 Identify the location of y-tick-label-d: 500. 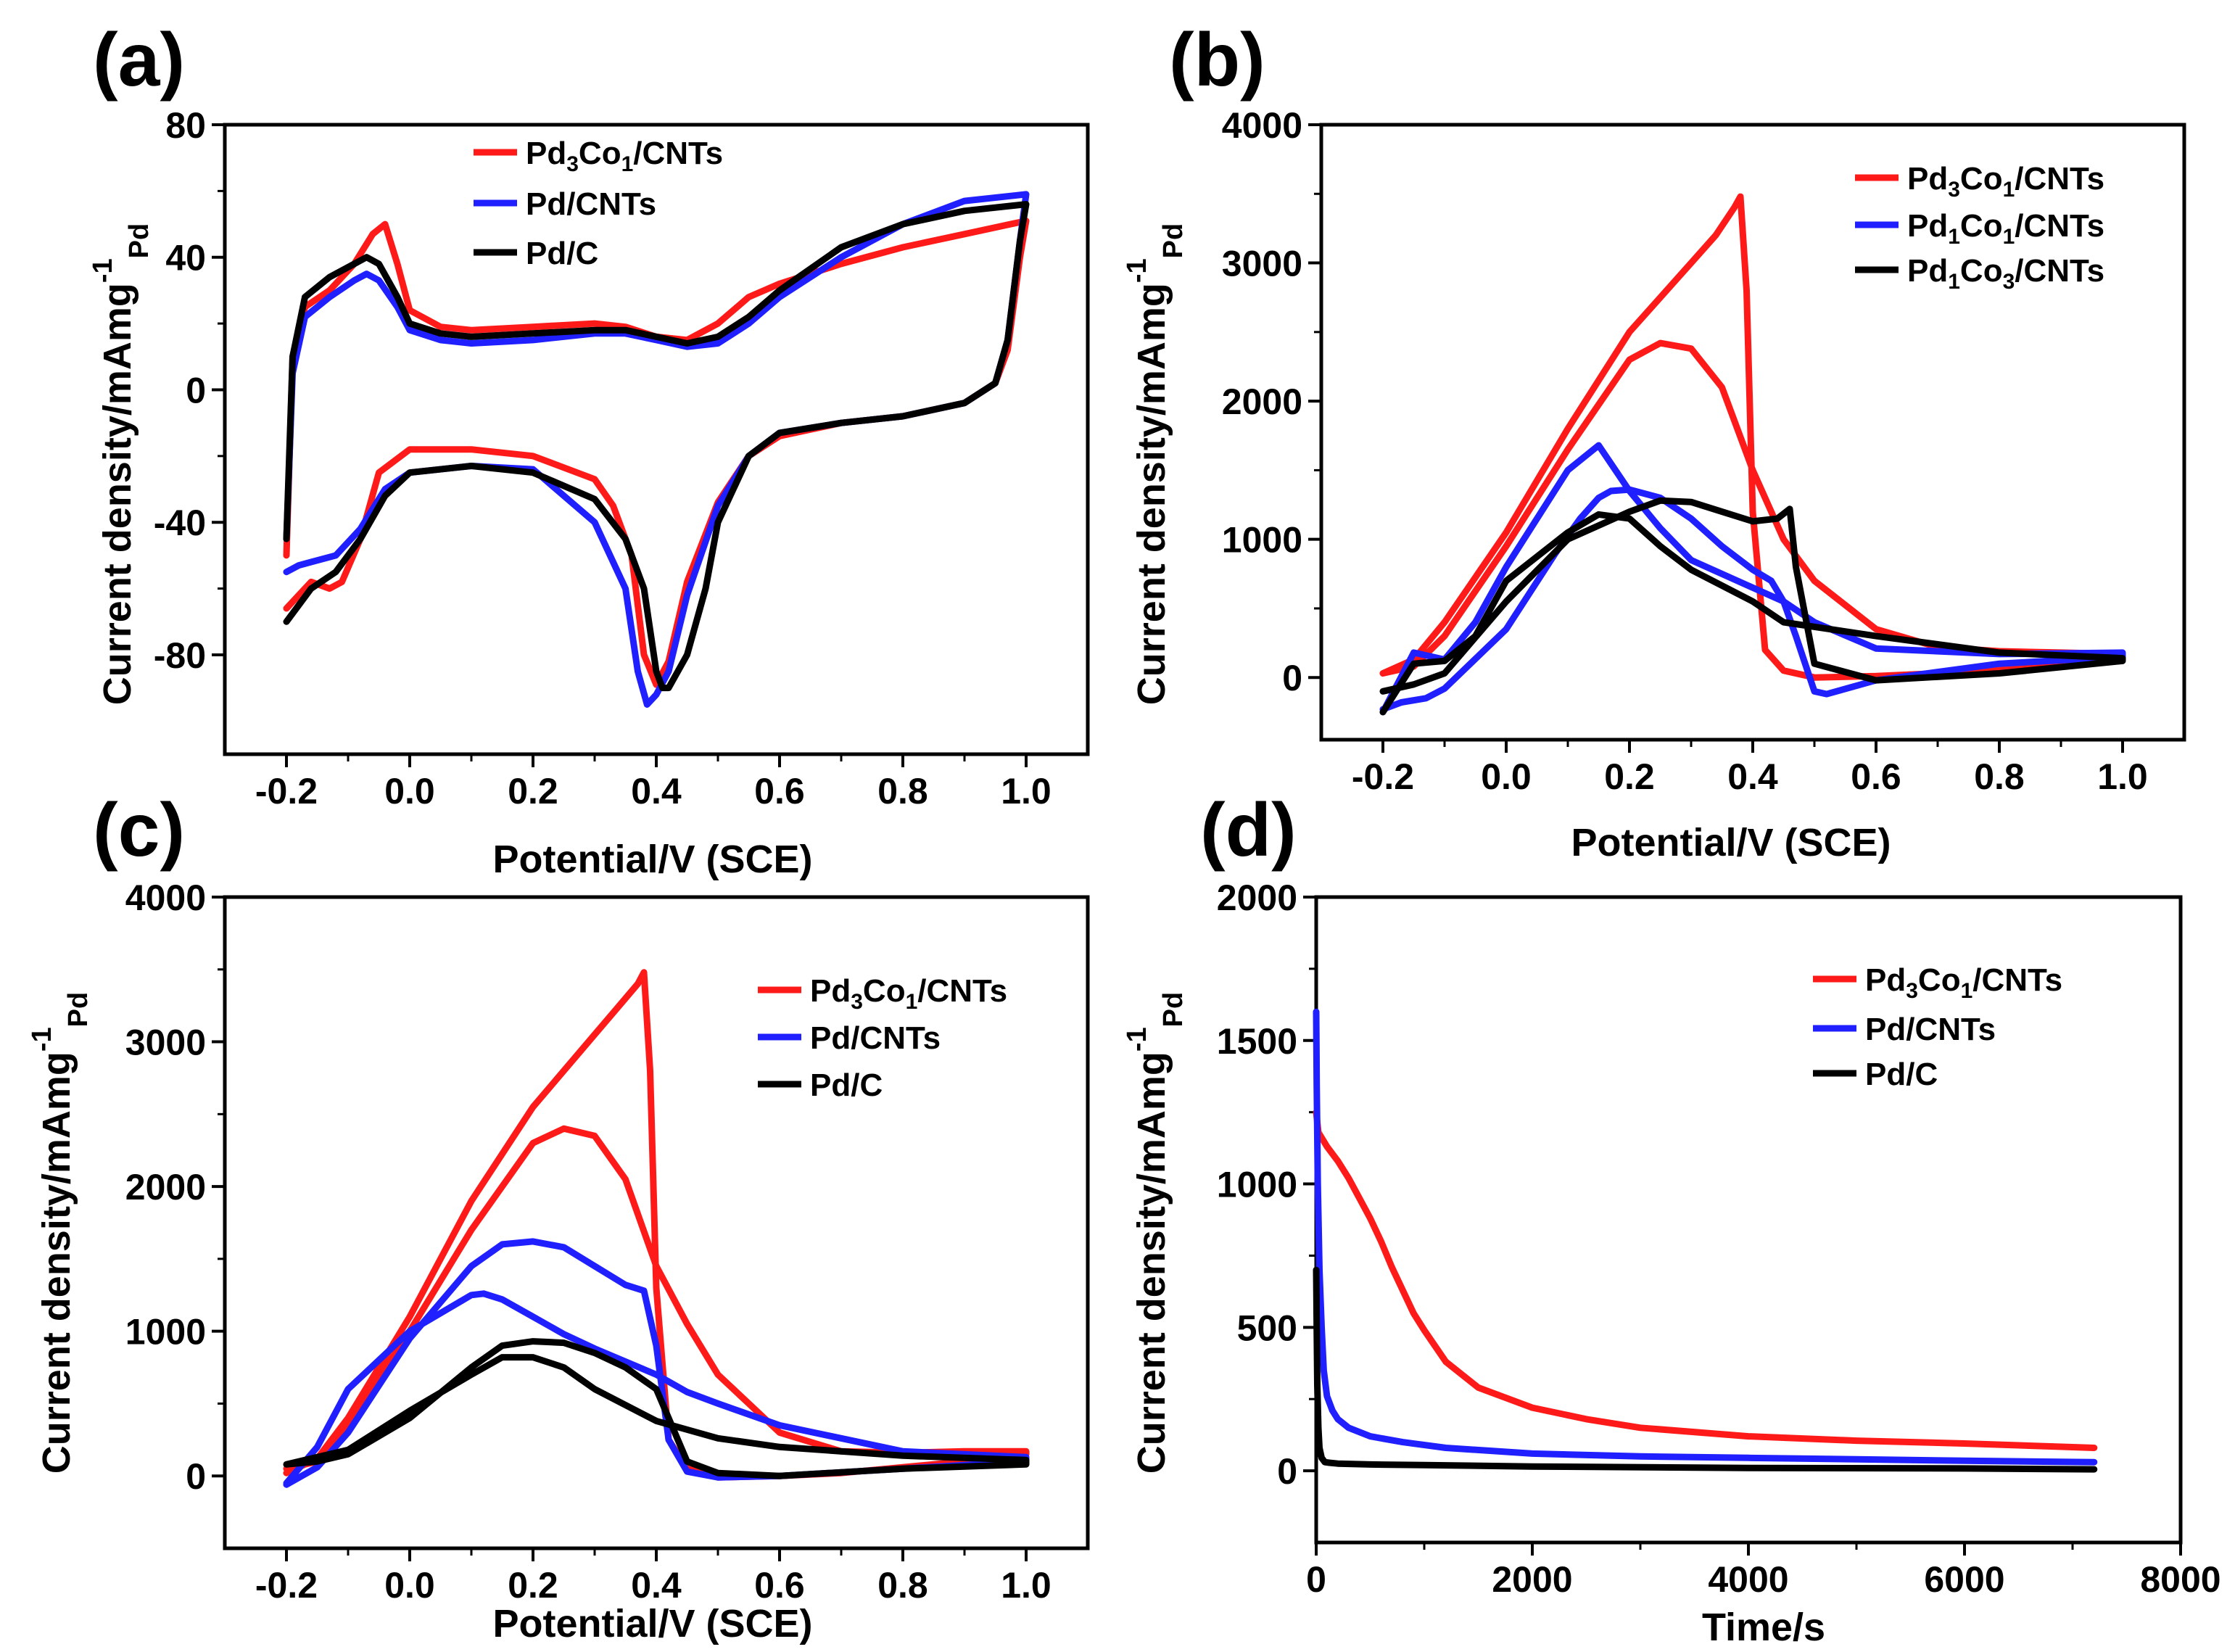
(1267, 1328).